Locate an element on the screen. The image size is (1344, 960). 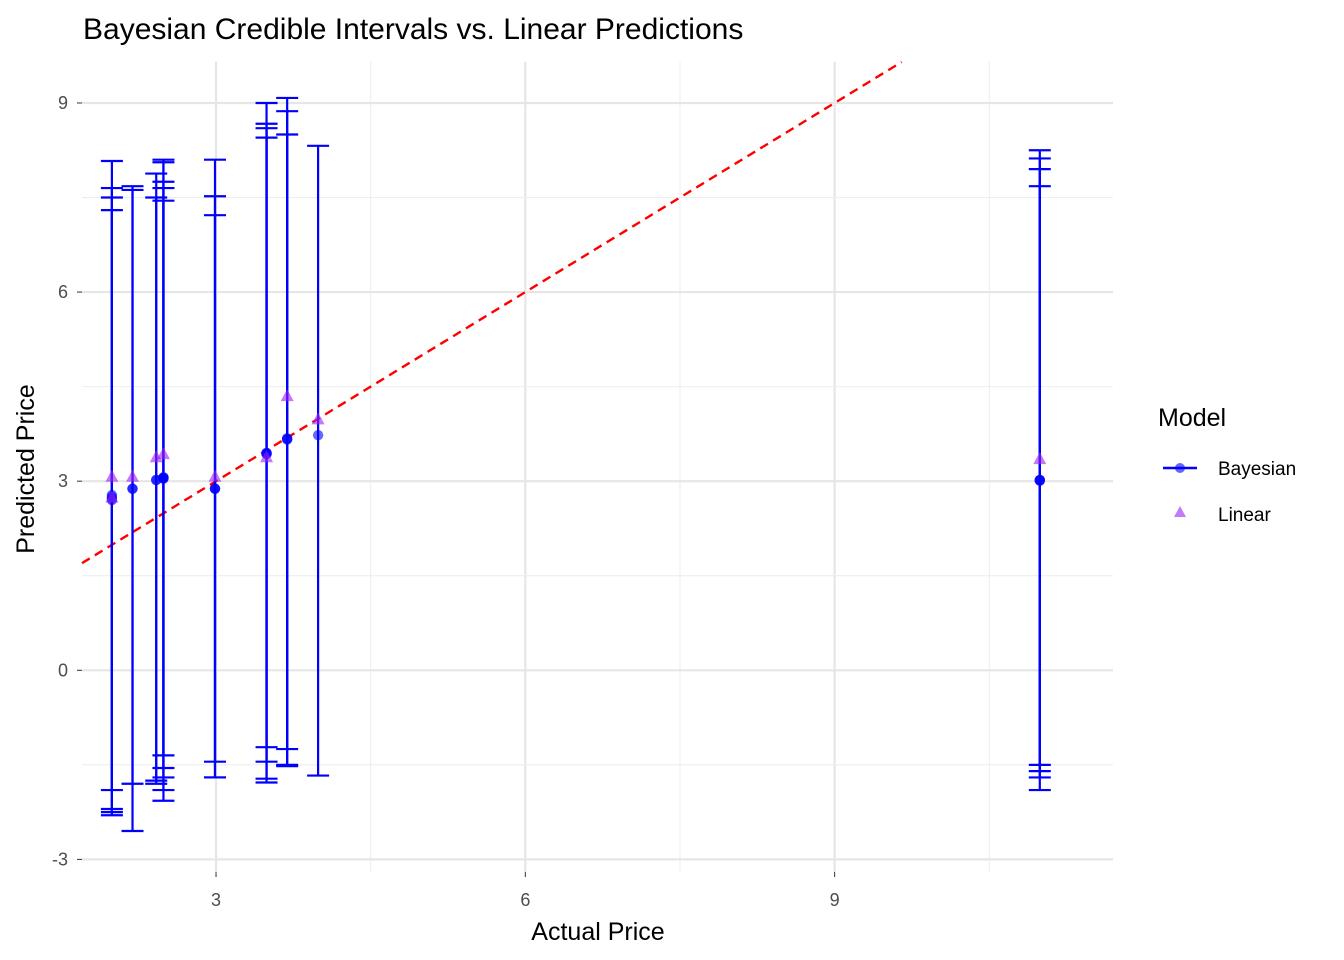
x-tick-label: 3 is located at coordinates (216, 900).